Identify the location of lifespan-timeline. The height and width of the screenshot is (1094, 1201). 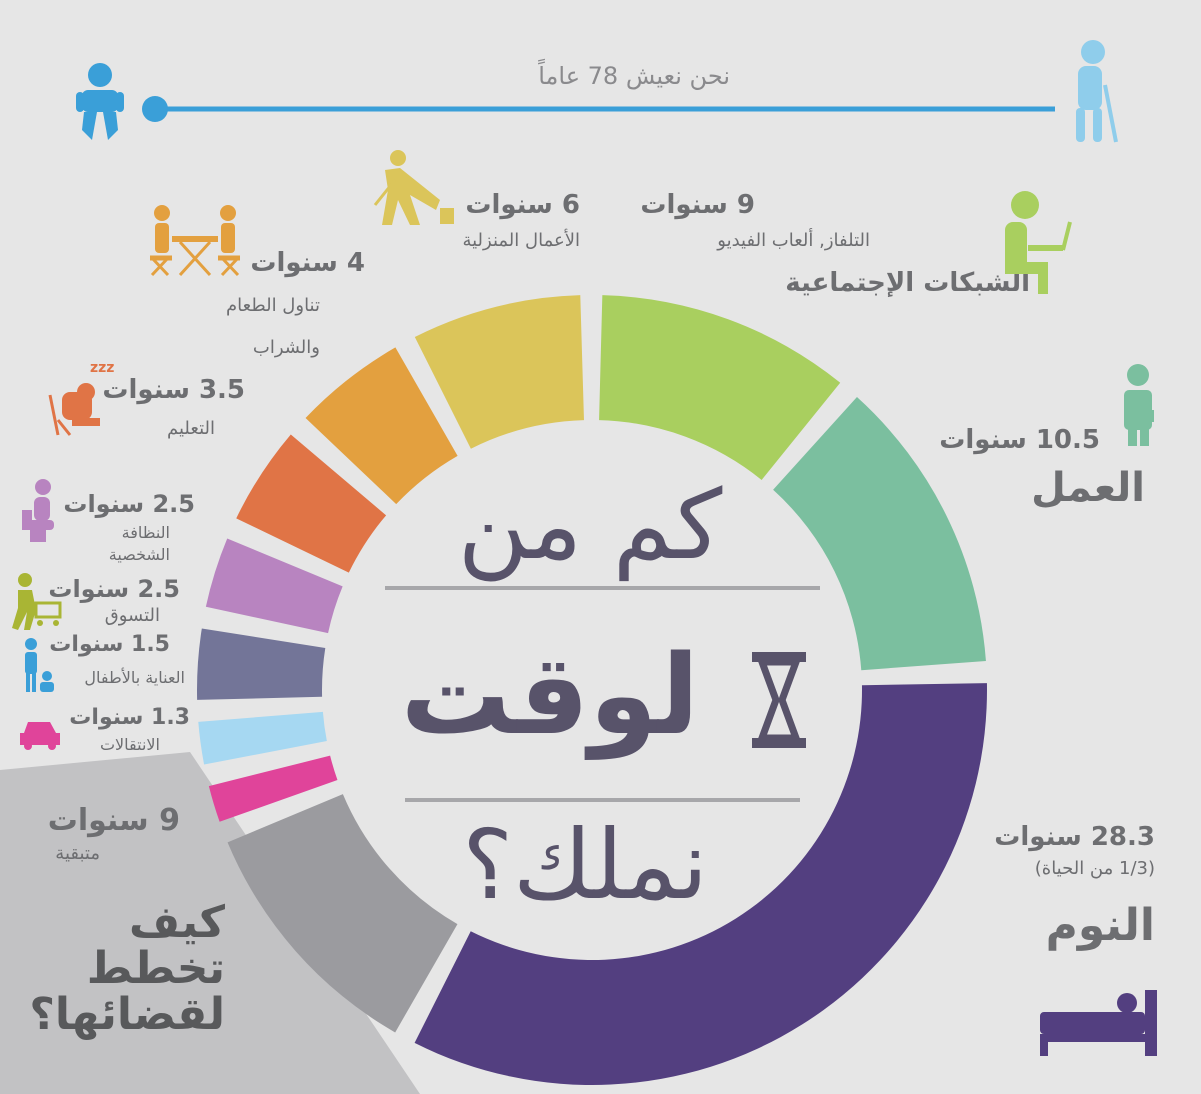
(597, 91).